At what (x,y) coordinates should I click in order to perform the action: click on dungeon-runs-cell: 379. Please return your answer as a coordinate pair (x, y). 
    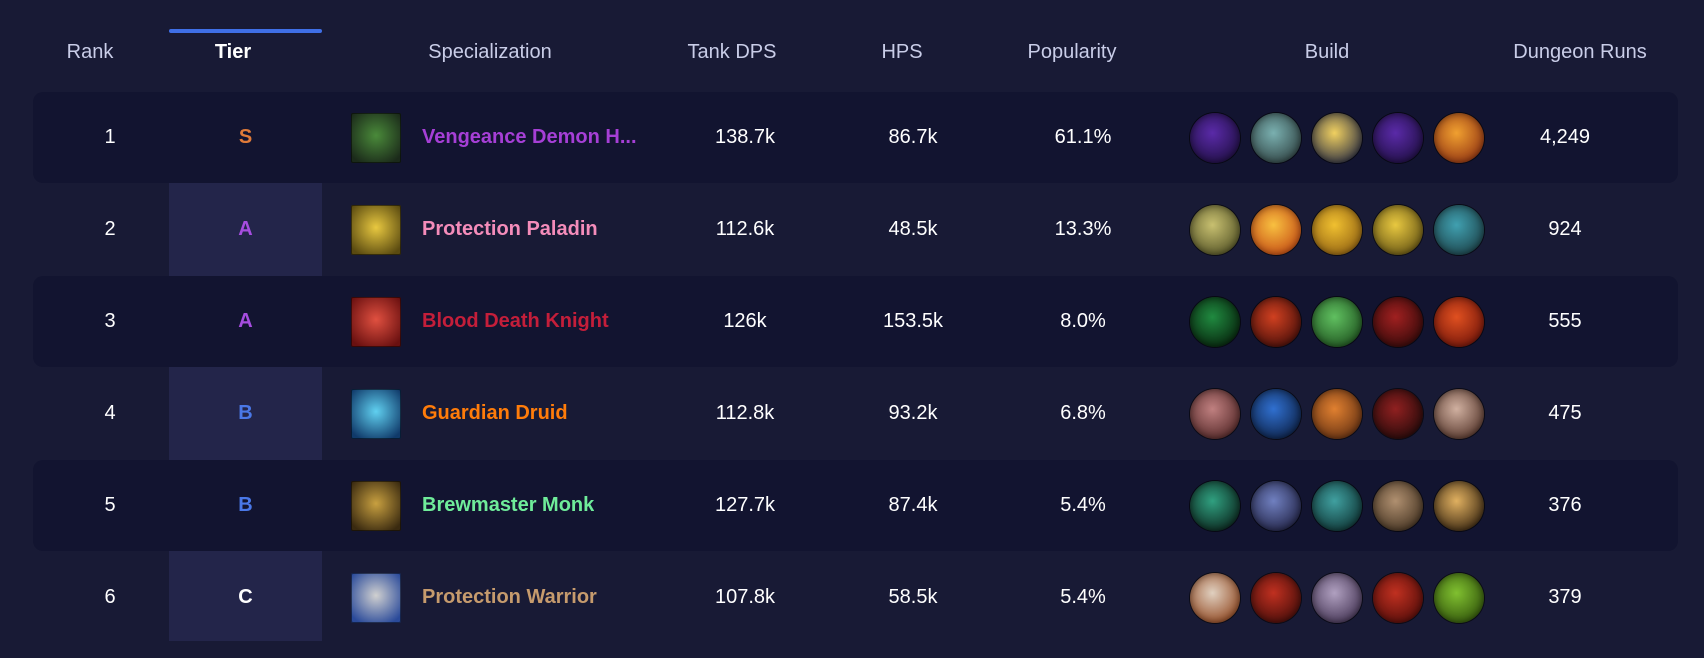
    Looking at the image, I should click on (1565, 597).